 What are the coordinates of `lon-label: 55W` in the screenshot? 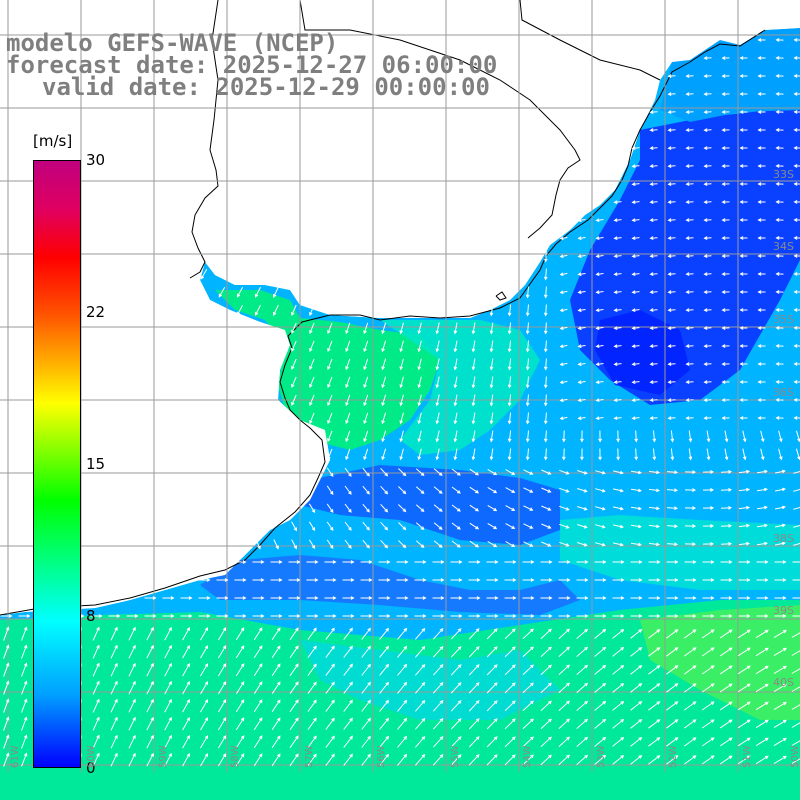 It's located at (455, 756).